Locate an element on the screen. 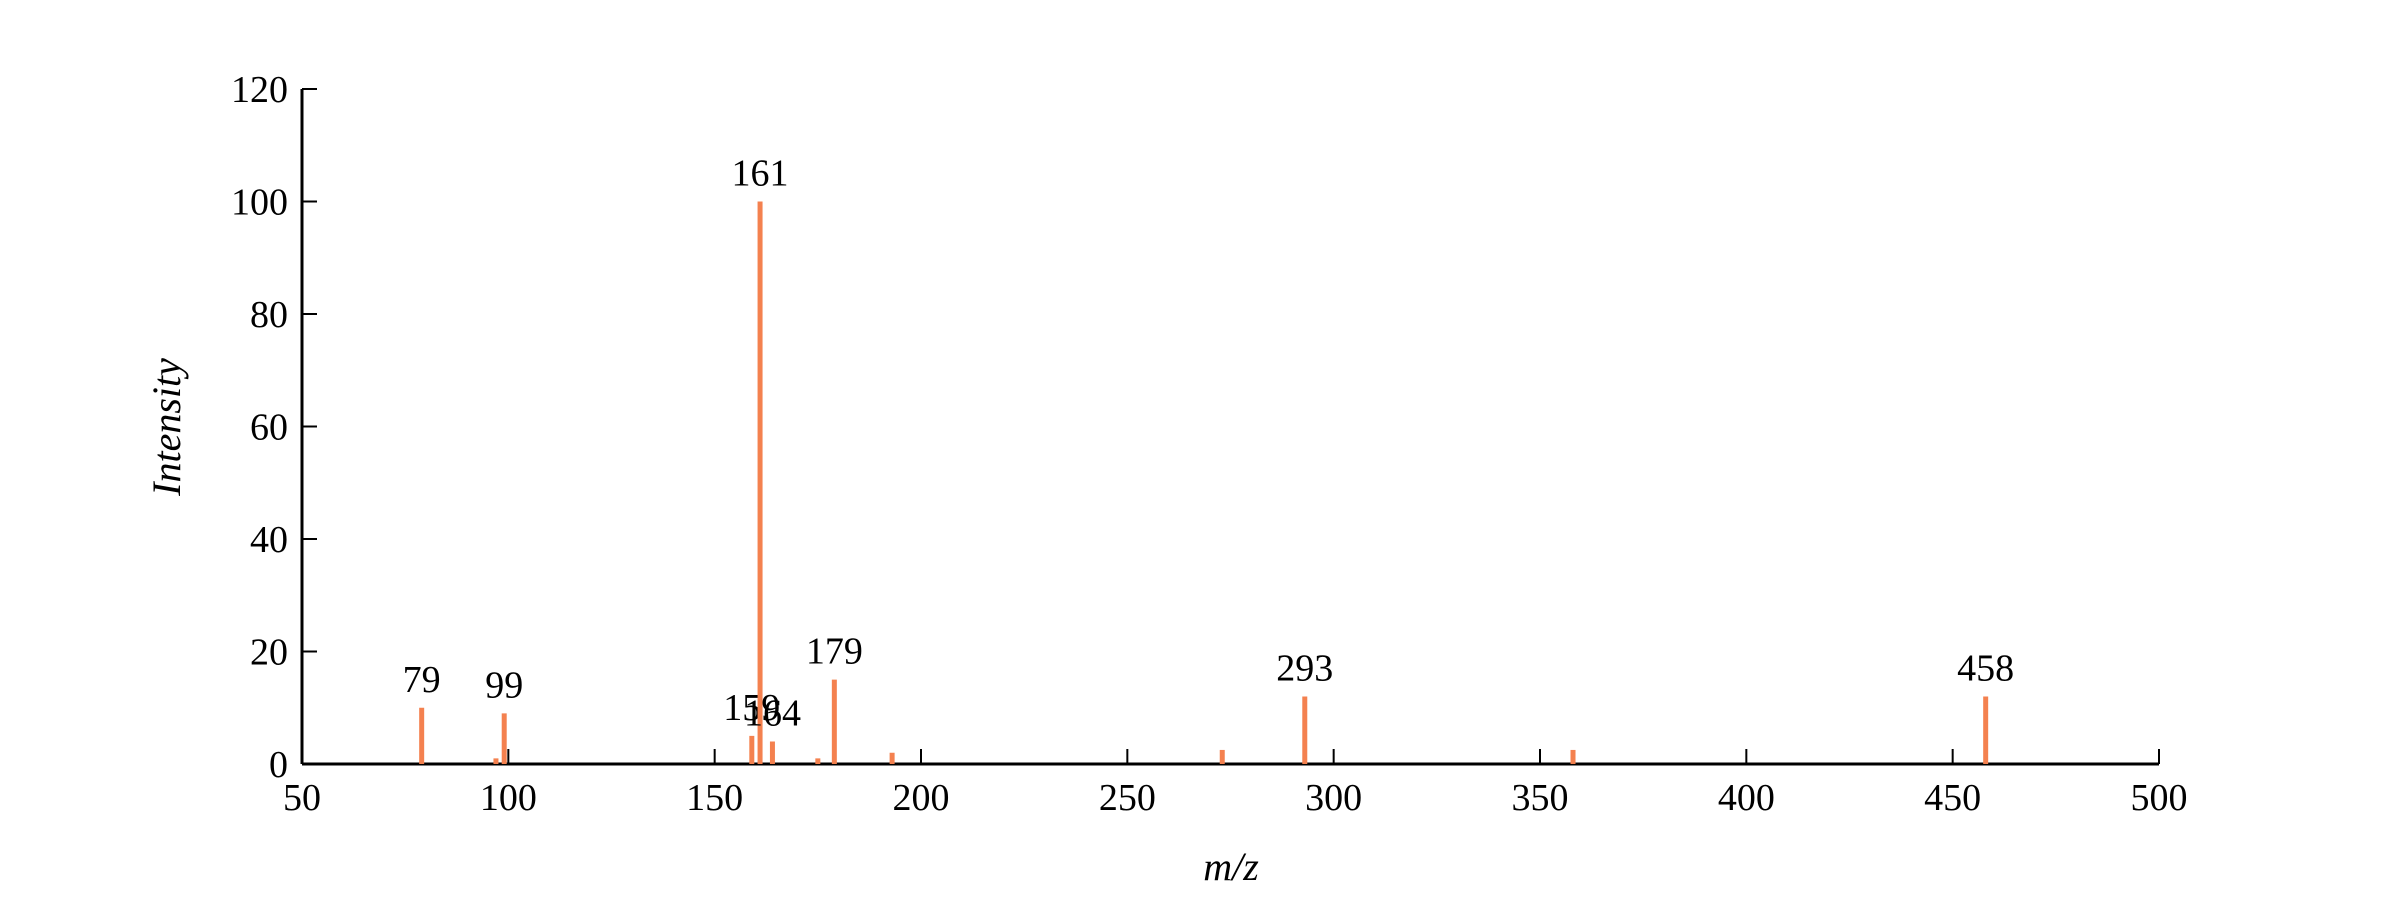 This screenshot has height=900, width=2400. x-tick-label: 50 is located at coordinates (302, 798).